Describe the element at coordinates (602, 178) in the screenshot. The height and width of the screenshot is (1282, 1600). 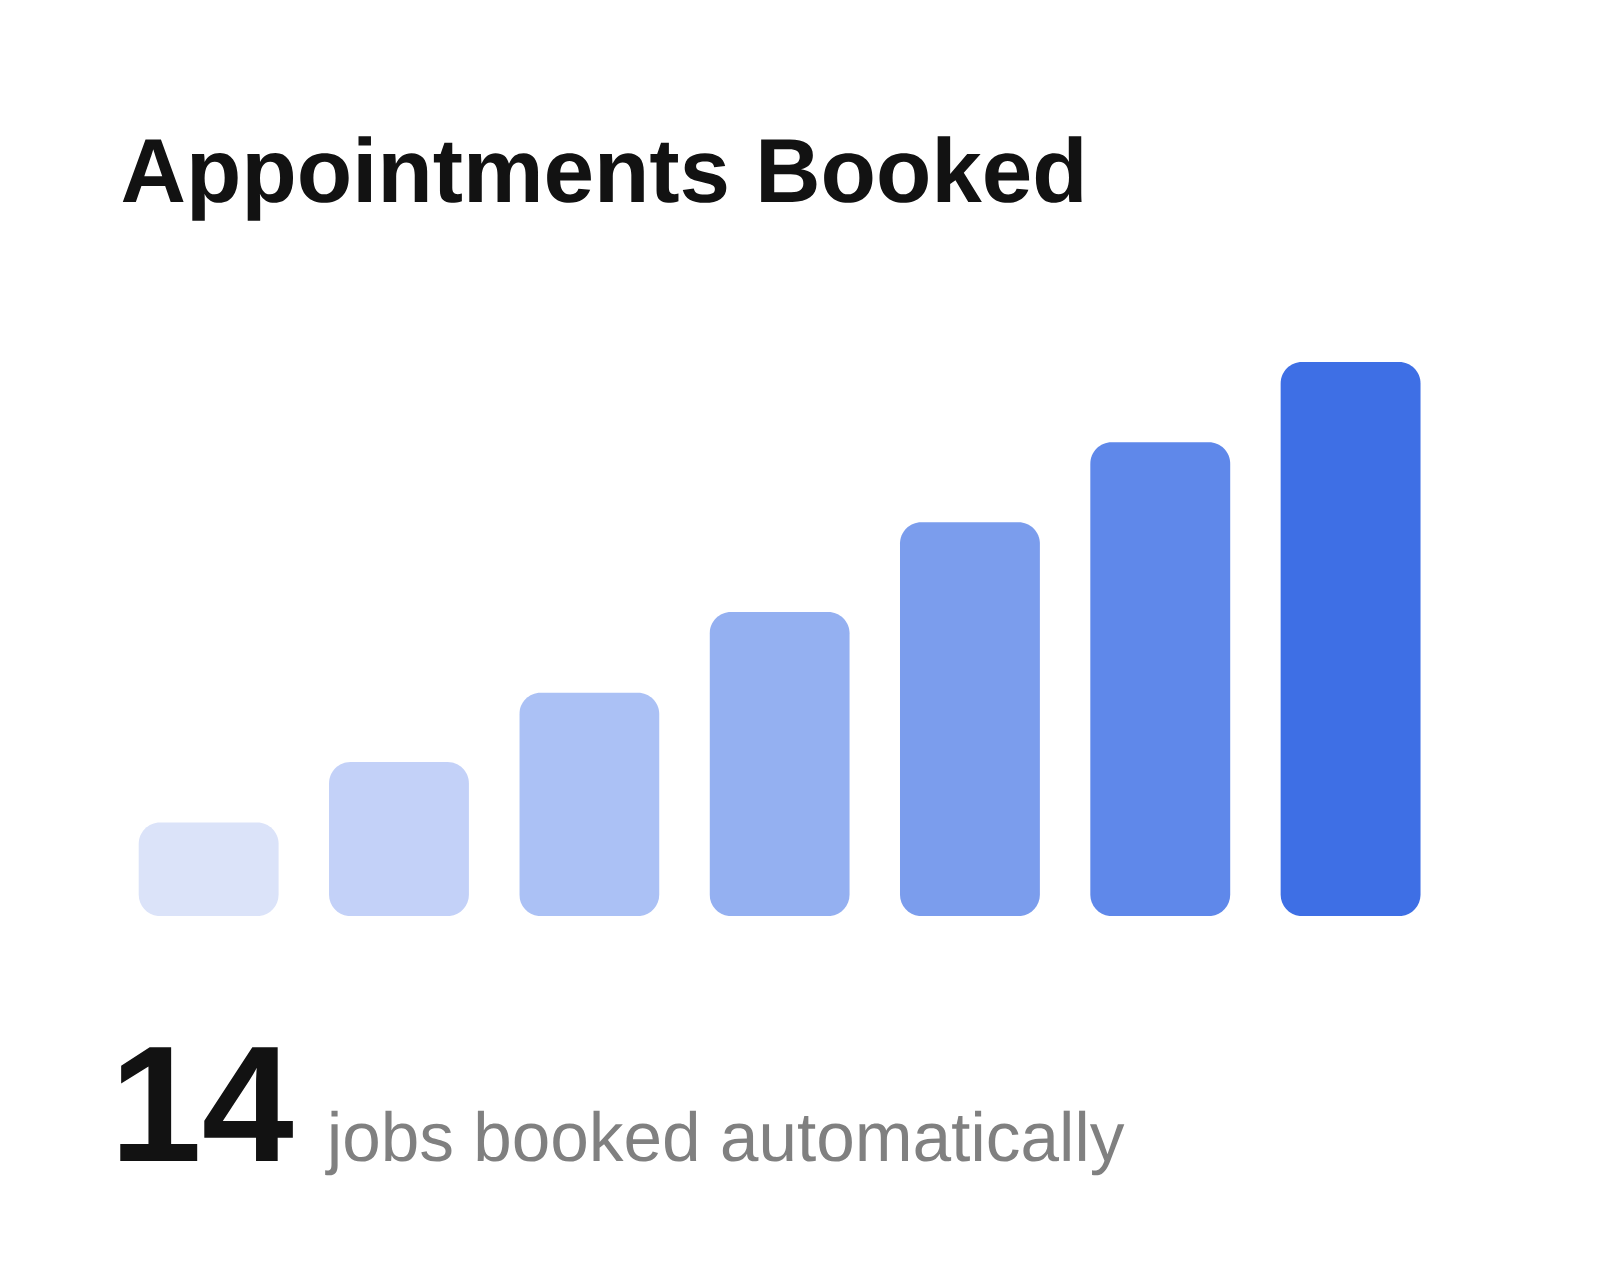
I see `chart-title: Appointments Booked` at that location.